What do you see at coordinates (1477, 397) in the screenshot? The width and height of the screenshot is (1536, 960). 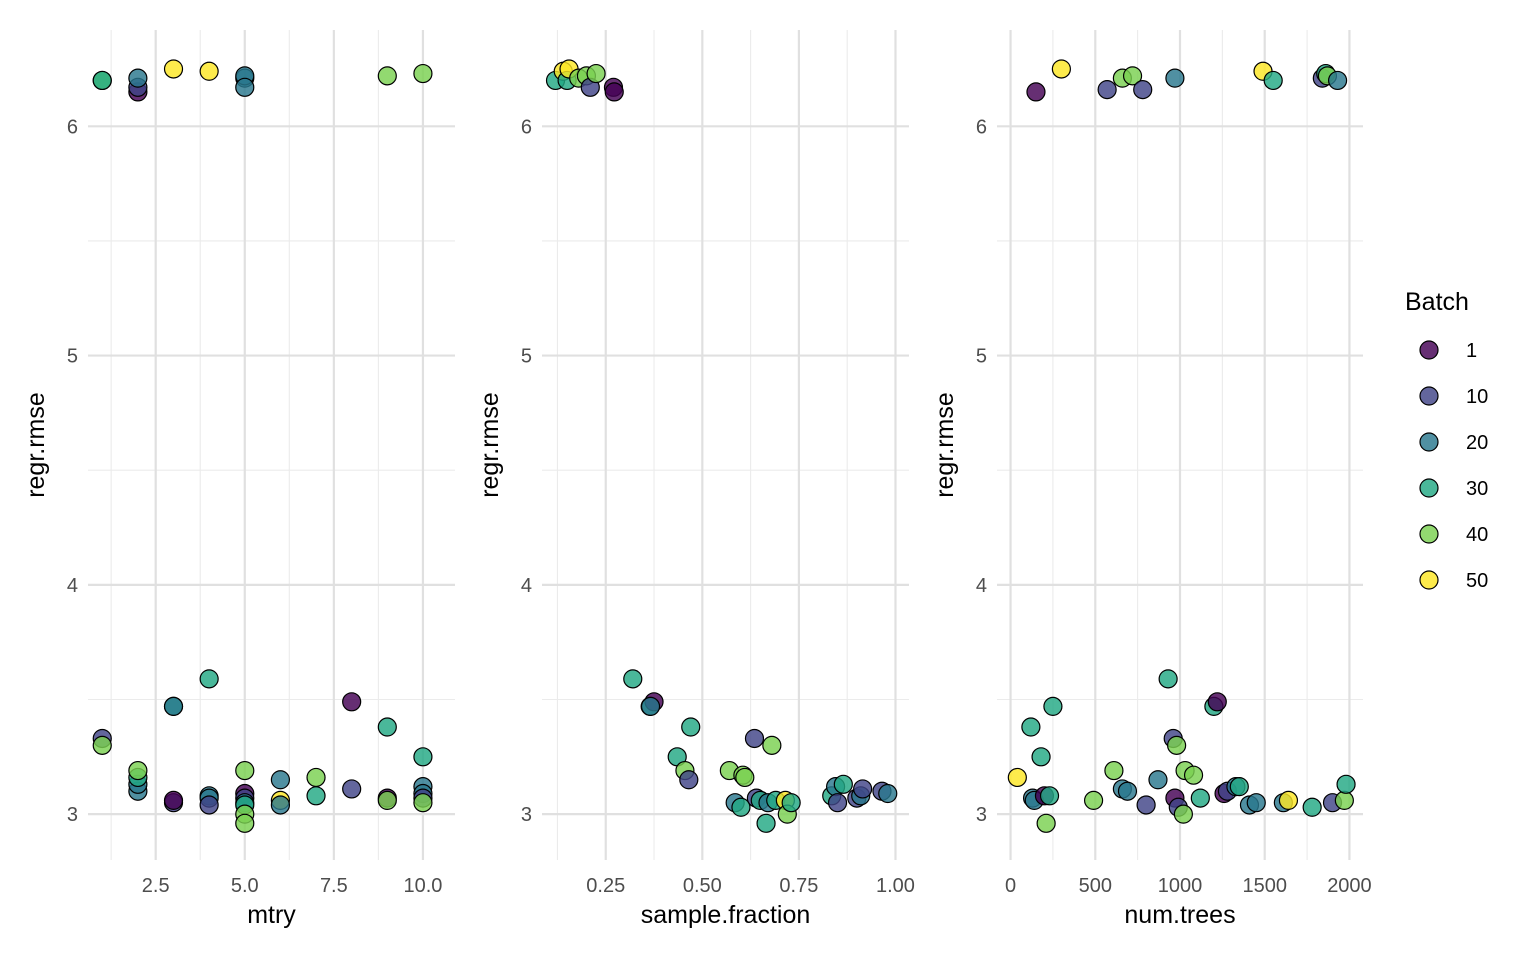 I see `legend-label: 10` at bounding box center [1477, 397].